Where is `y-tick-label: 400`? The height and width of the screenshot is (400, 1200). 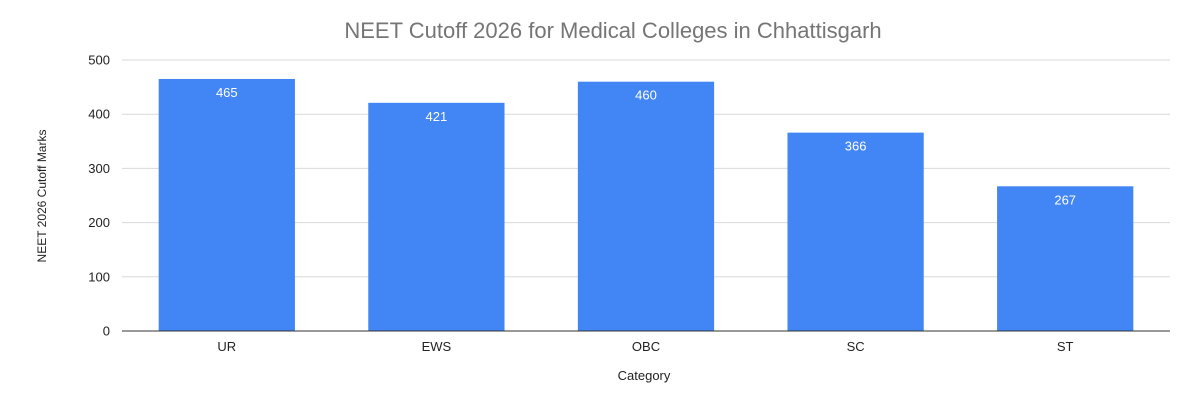
y-tick-label: 400 is located at coordinates (99, 114).